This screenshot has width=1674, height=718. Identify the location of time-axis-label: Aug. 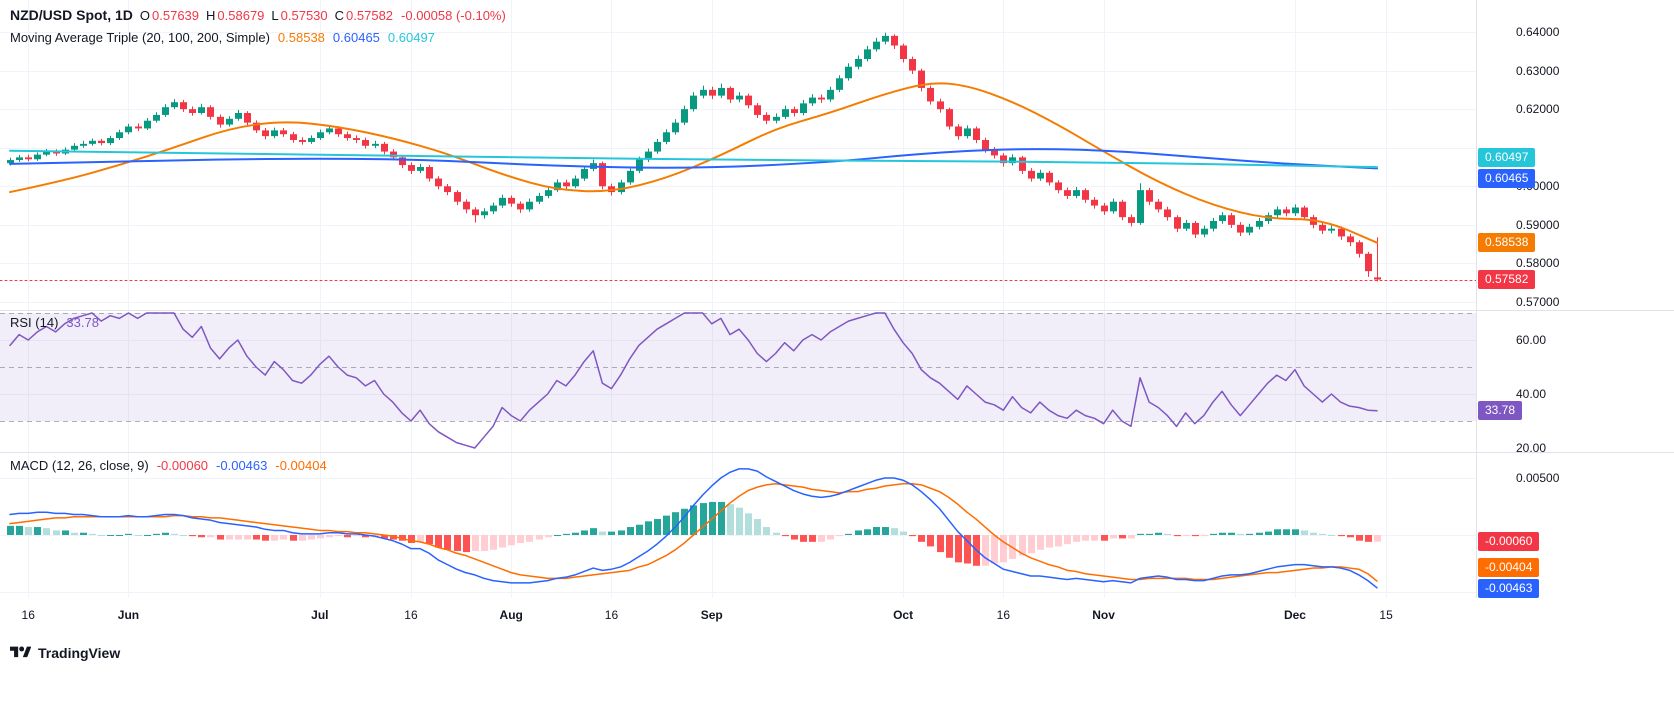
(511, 615).